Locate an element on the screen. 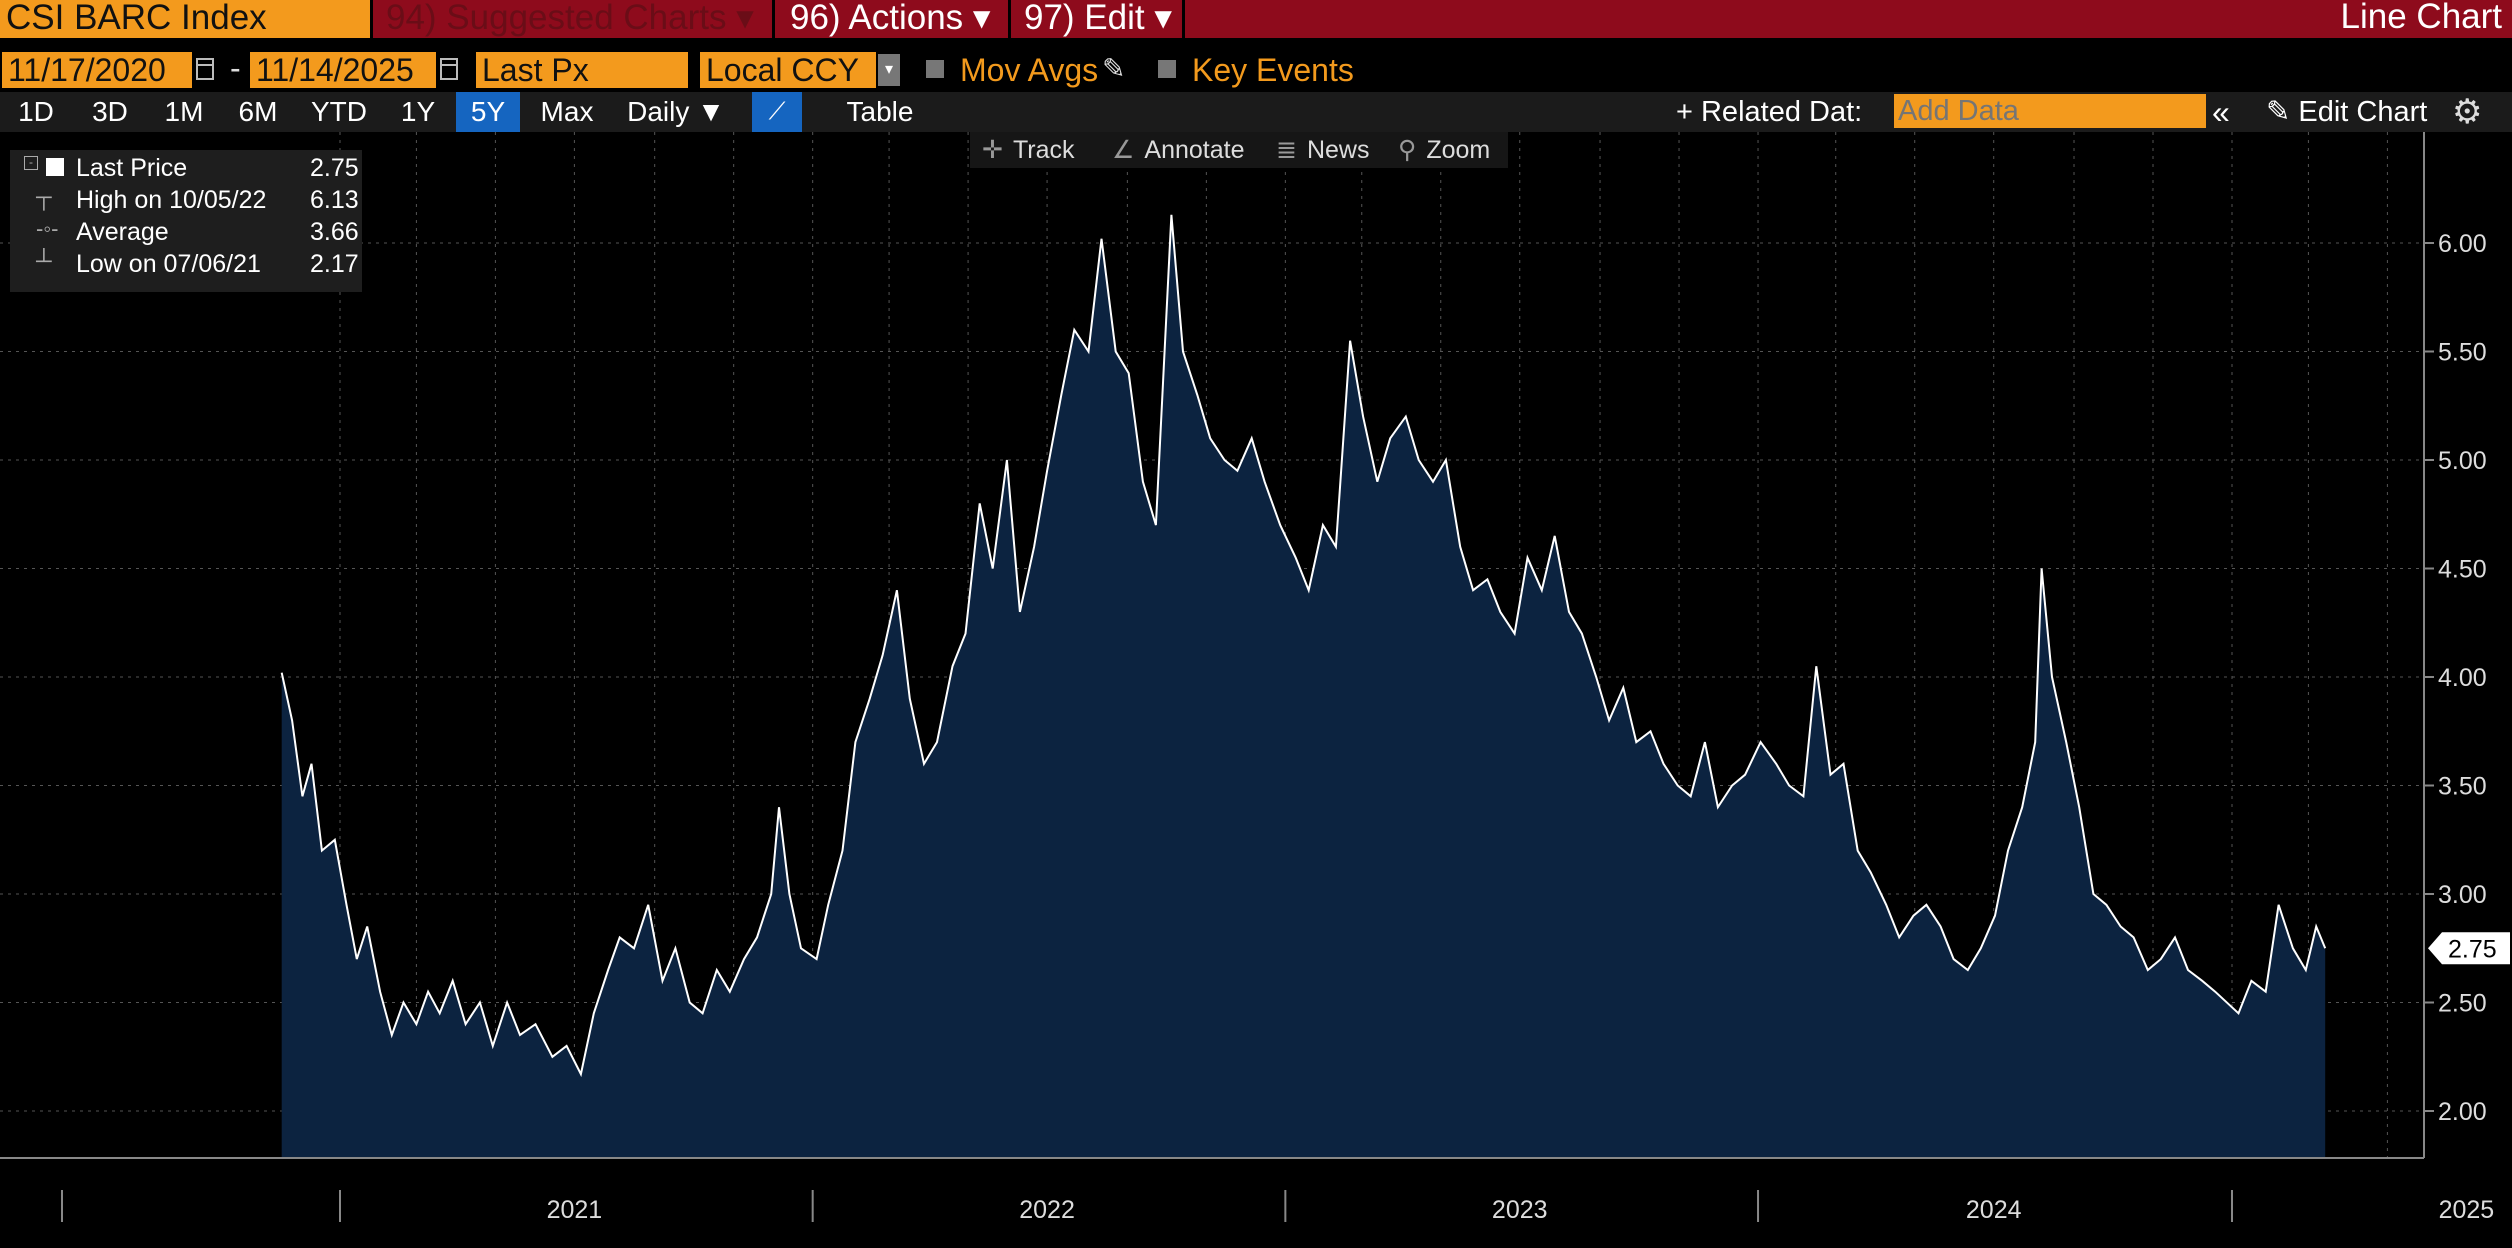  edit-chart-label: Edit Chart is located at coordinates (2363, 112).